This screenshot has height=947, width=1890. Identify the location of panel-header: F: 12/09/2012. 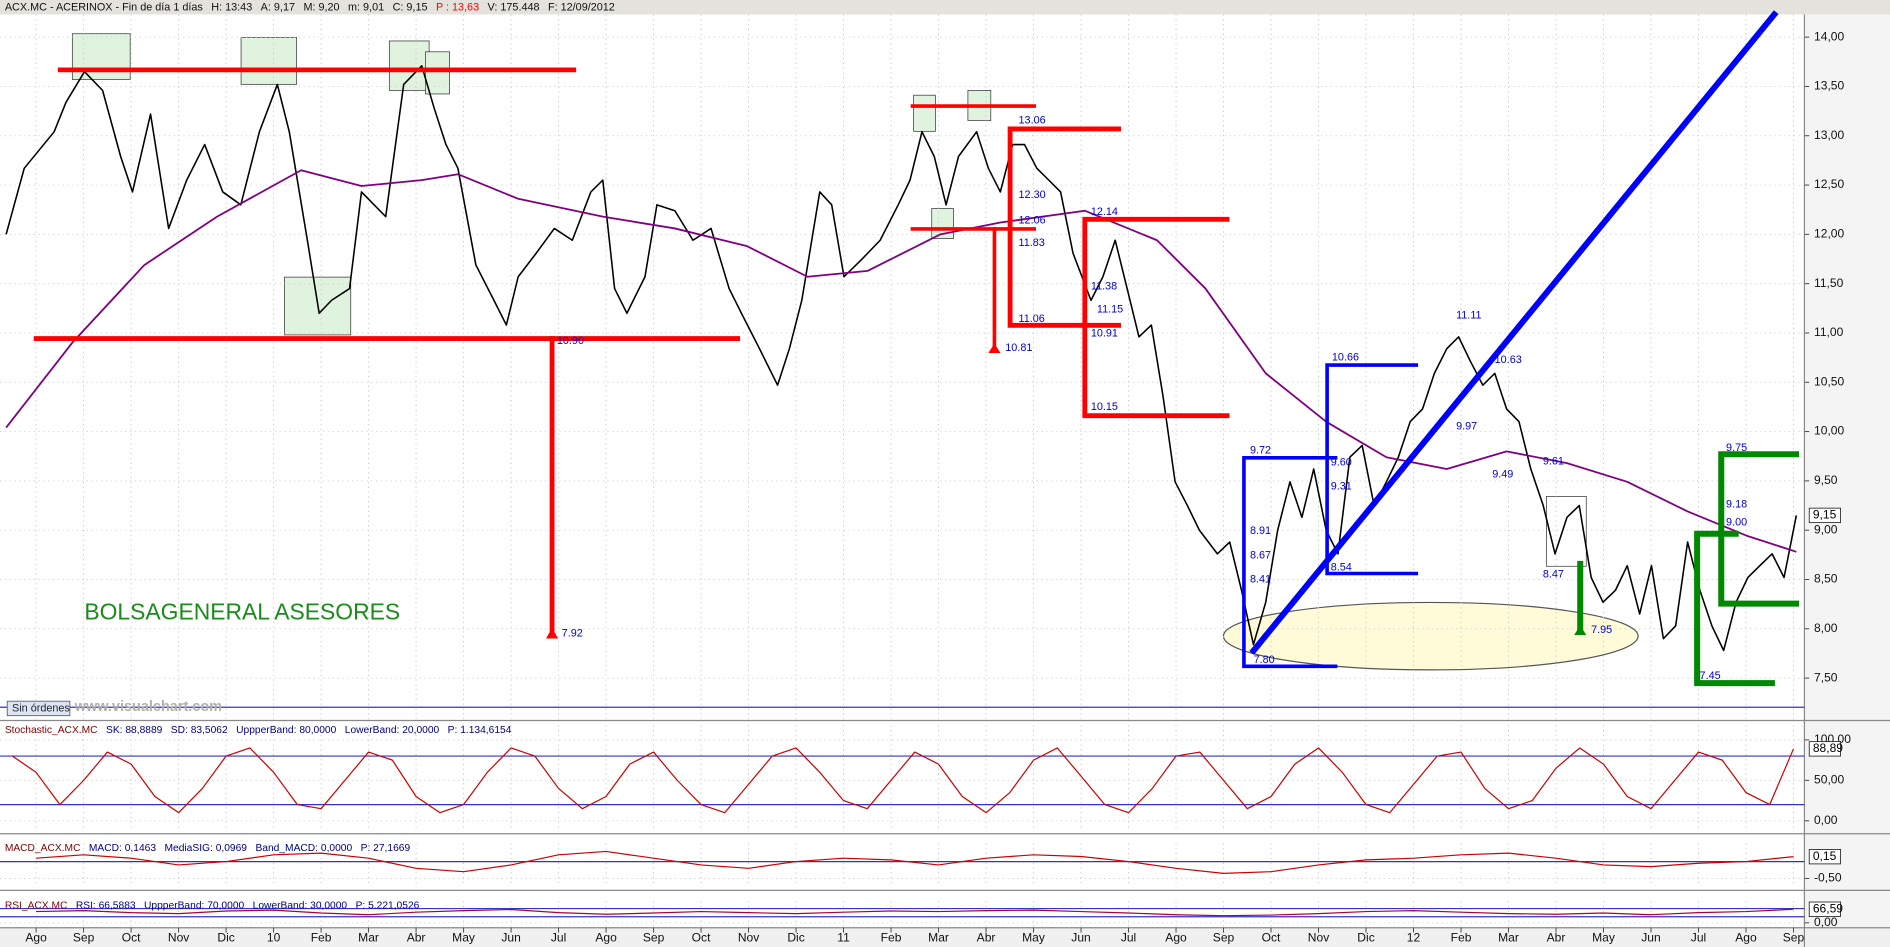
(581, 8).